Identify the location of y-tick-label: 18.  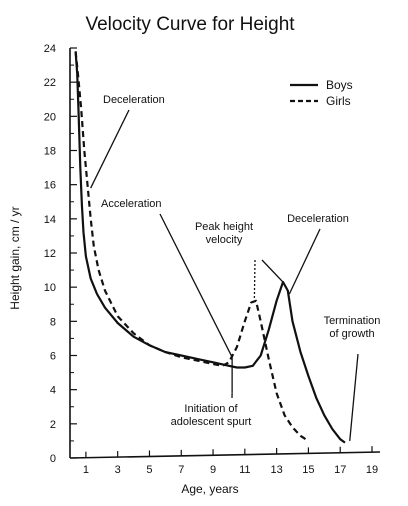
(50, 152).